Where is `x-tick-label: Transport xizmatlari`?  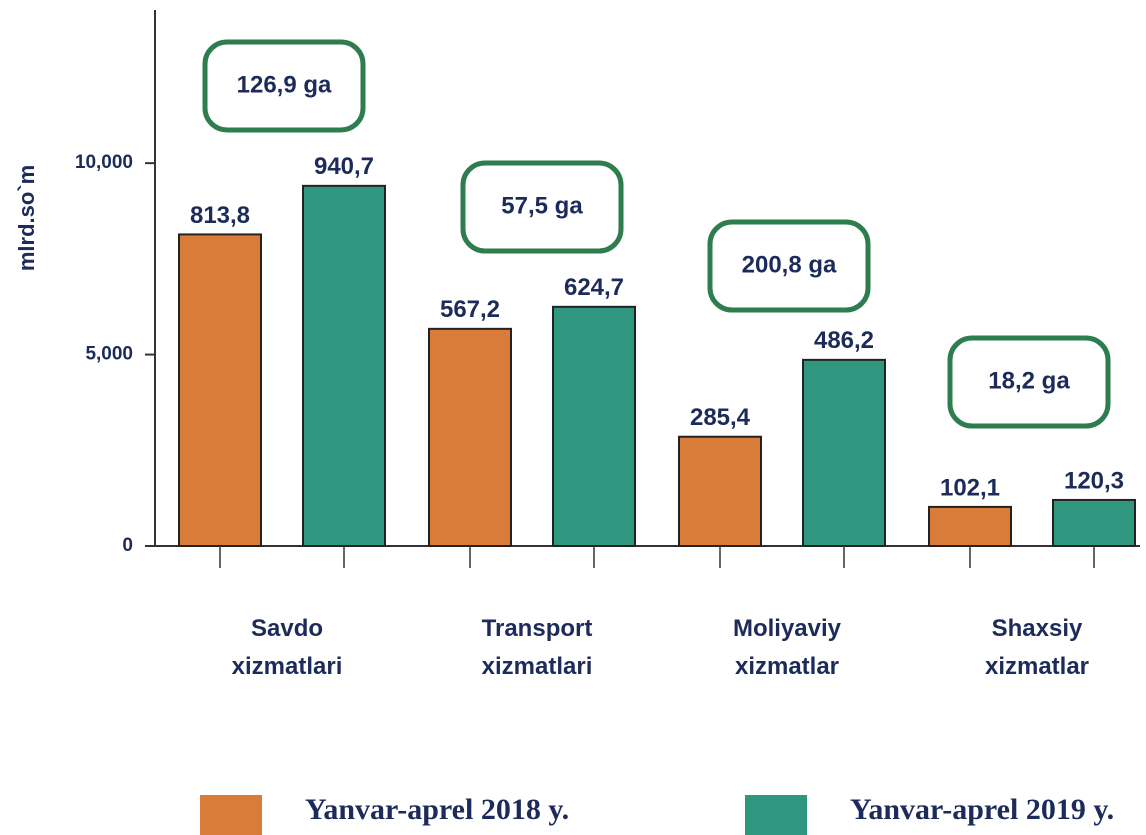
x-tick-label: Transport xizmatlari is located at coordinates (537, 647).